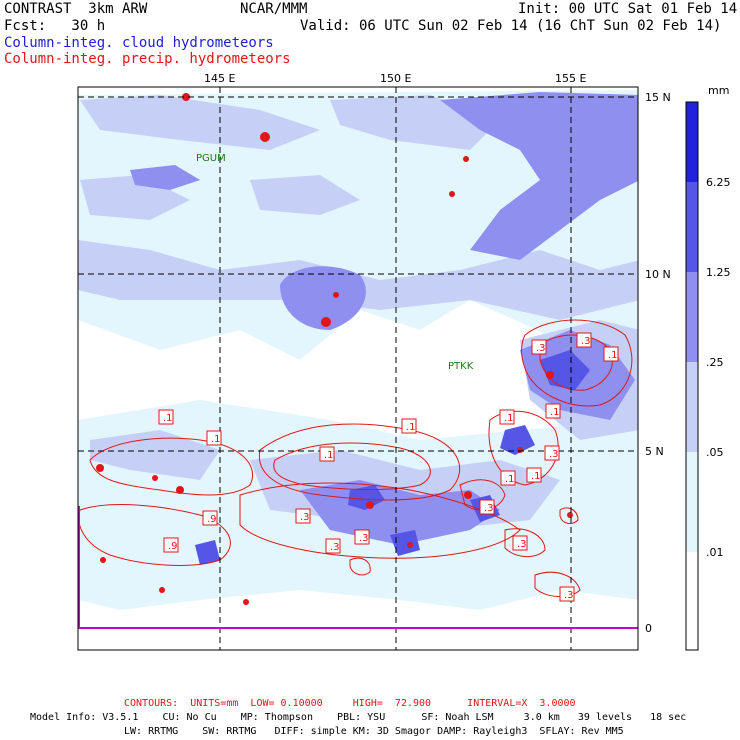 This screenshot has height=740, width=740. Describe the element at coordinates (718, 90) in the screenshot. I see `colorbar-unit: mm` at that location.